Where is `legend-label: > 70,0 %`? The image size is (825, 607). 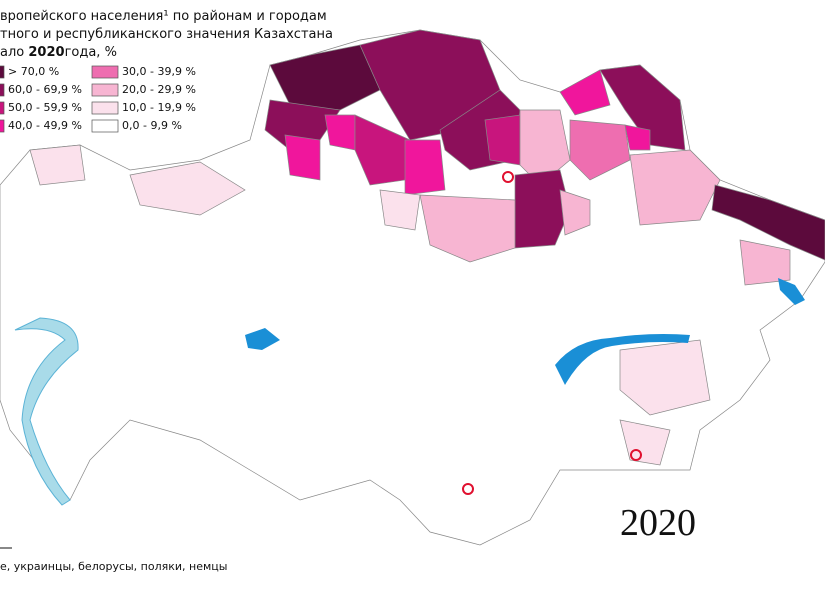 legend-label: > 70,0 % is located at coordinates (33, 71).